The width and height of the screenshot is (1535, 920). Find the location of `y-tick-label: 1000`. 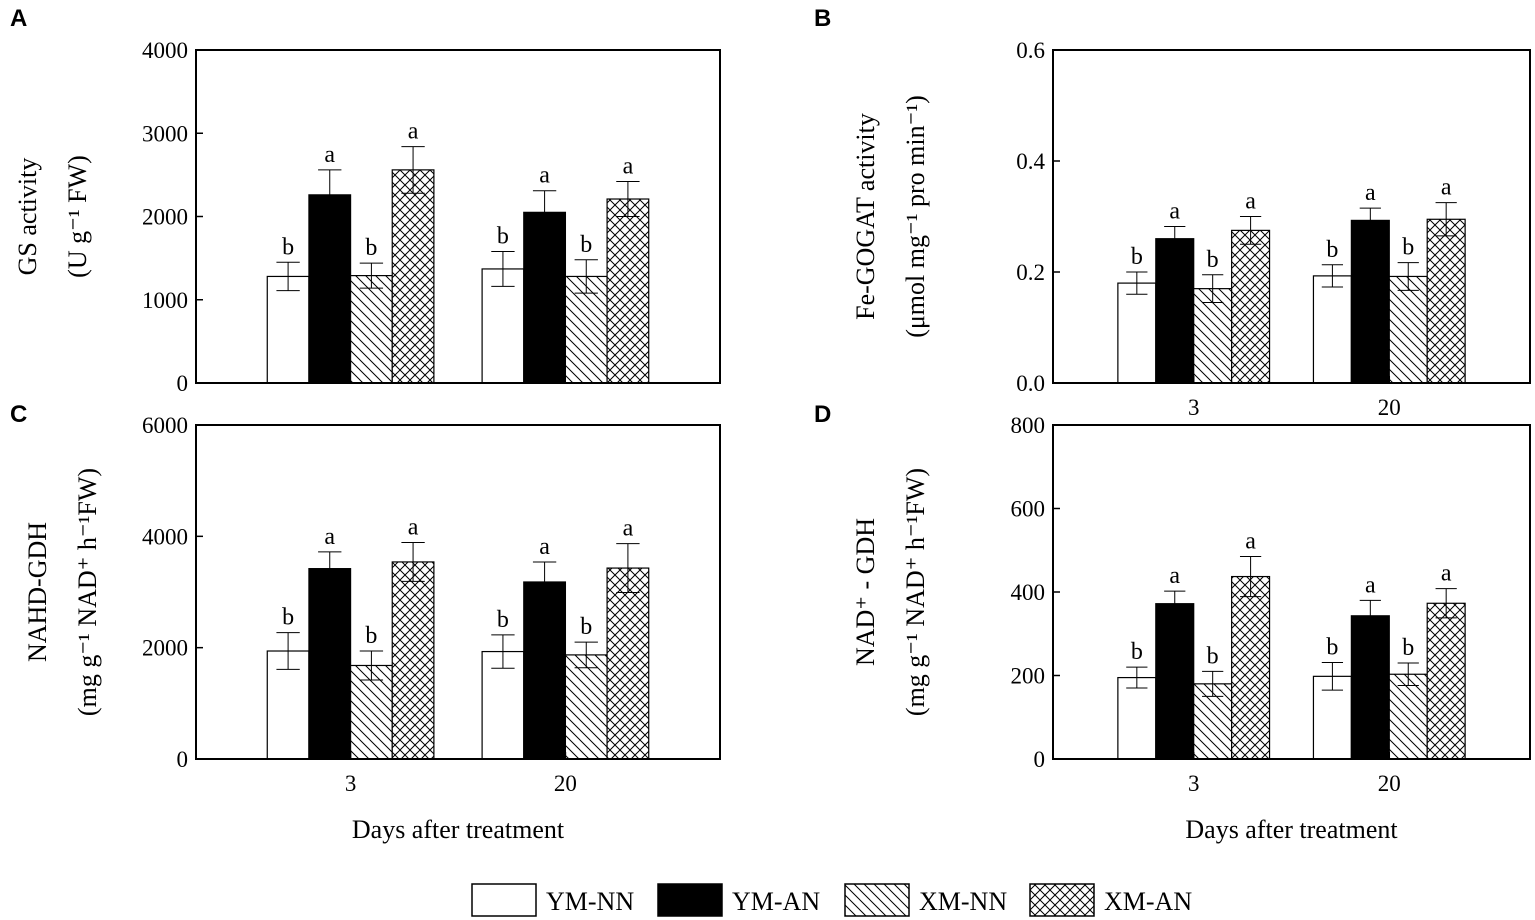

y-tick-label: 1000 is located at coordinates (165, 300).